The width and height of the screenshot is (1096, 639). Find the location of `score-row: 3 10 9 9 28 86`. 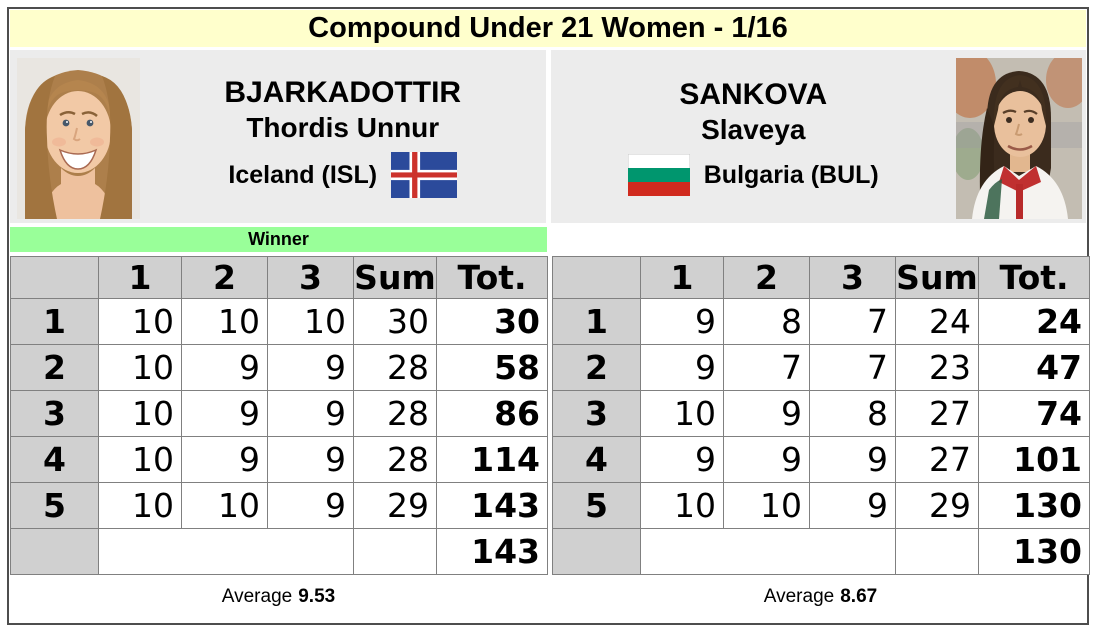

score-row: 3 10 9 9 28 86 is located at coordinates (279, 413).